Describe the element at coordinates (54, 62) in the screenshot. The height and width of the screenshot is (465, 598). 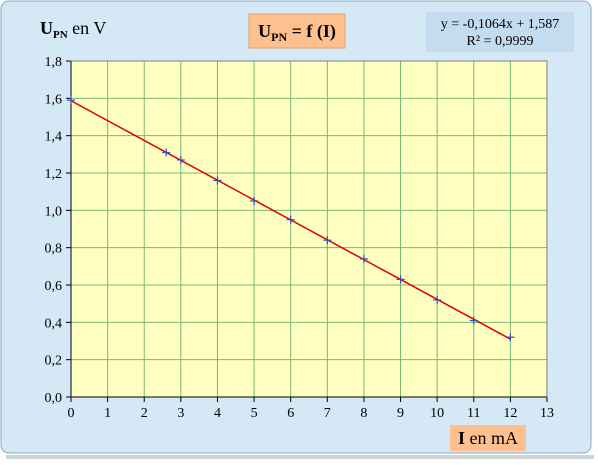
I see `y-tick-label: 1,8` at that location.